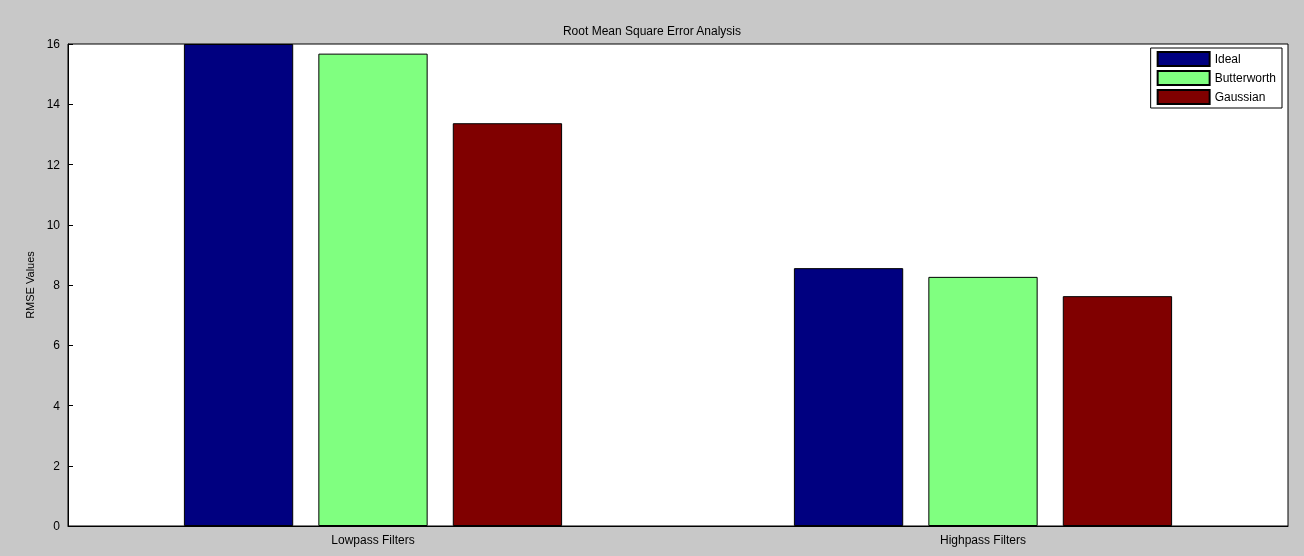 The width and height of the screenshot is (1304, 556). I want to click on y-tick-label: 2, so click(57, 465).